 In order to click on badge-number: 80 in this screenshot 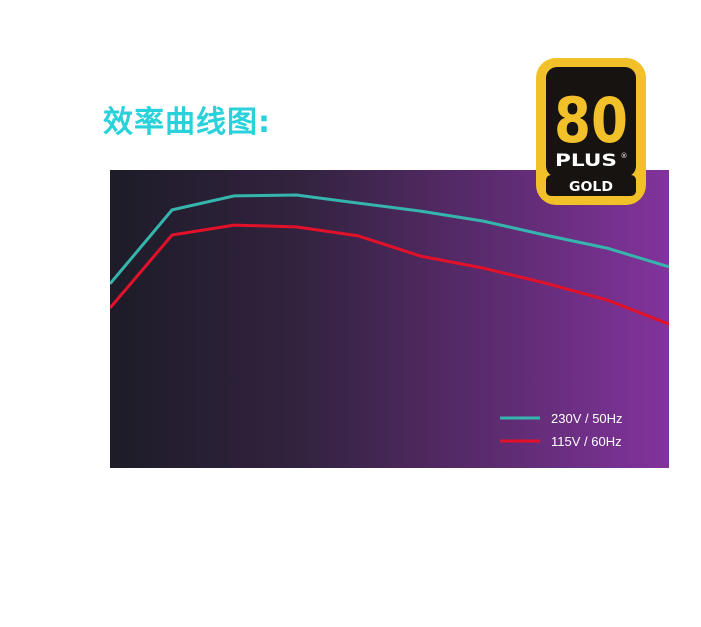, I will do `click(591, 120)`.